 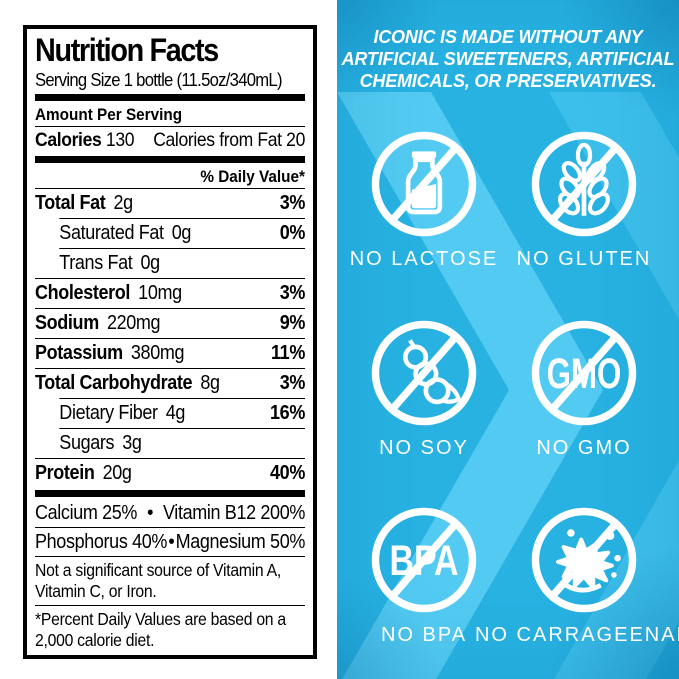 I want to click on badge-label: NO GLUTEN, so click(x=584, y=259).